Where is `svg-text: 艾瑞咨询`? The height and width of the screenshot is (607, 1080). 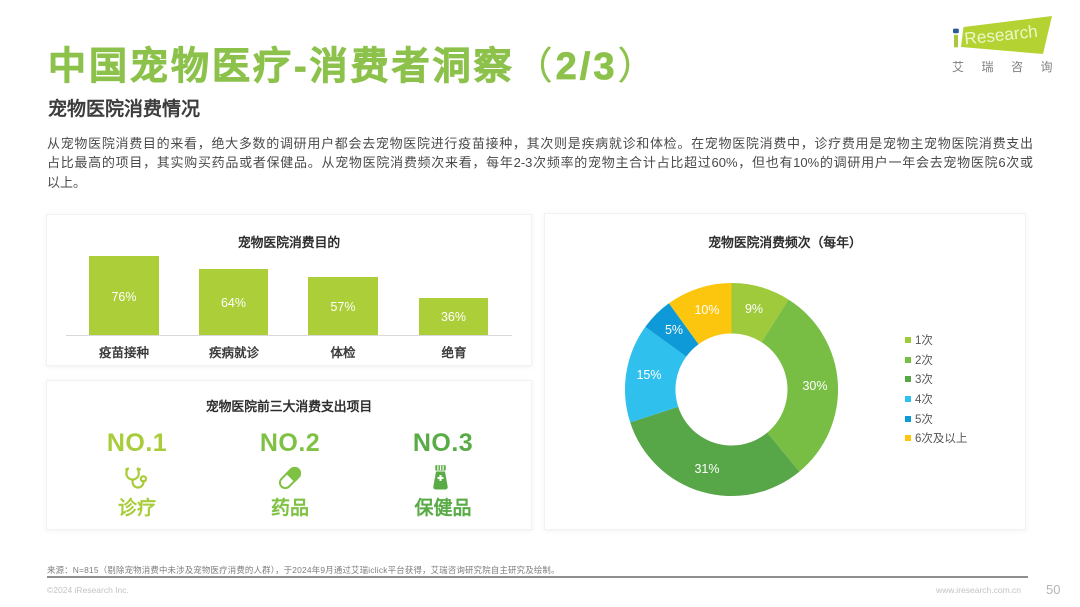
svg-text: 艾瑞咨询 is located at coordinates (1006, 66).